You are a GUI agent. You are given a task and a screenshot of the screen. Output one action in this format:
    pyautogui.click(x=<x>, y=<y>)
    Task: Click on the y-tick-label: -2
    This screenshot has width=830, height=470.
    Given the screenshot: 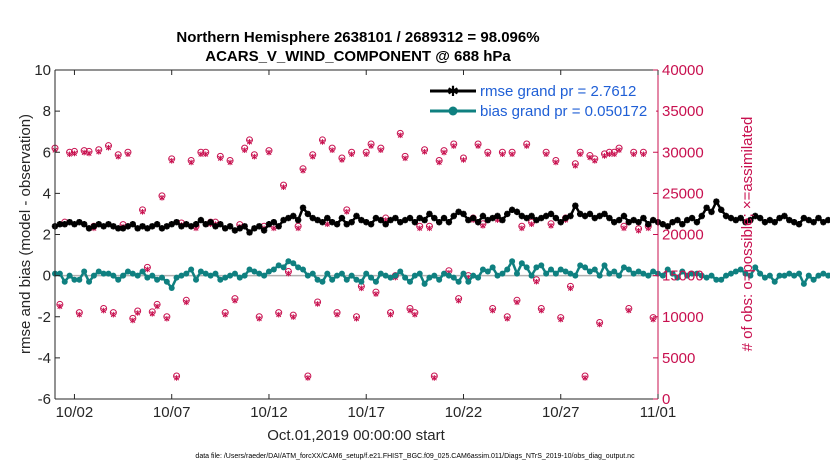 What is the action you would take?
    pyautogui.click(x=44, y=317)
    